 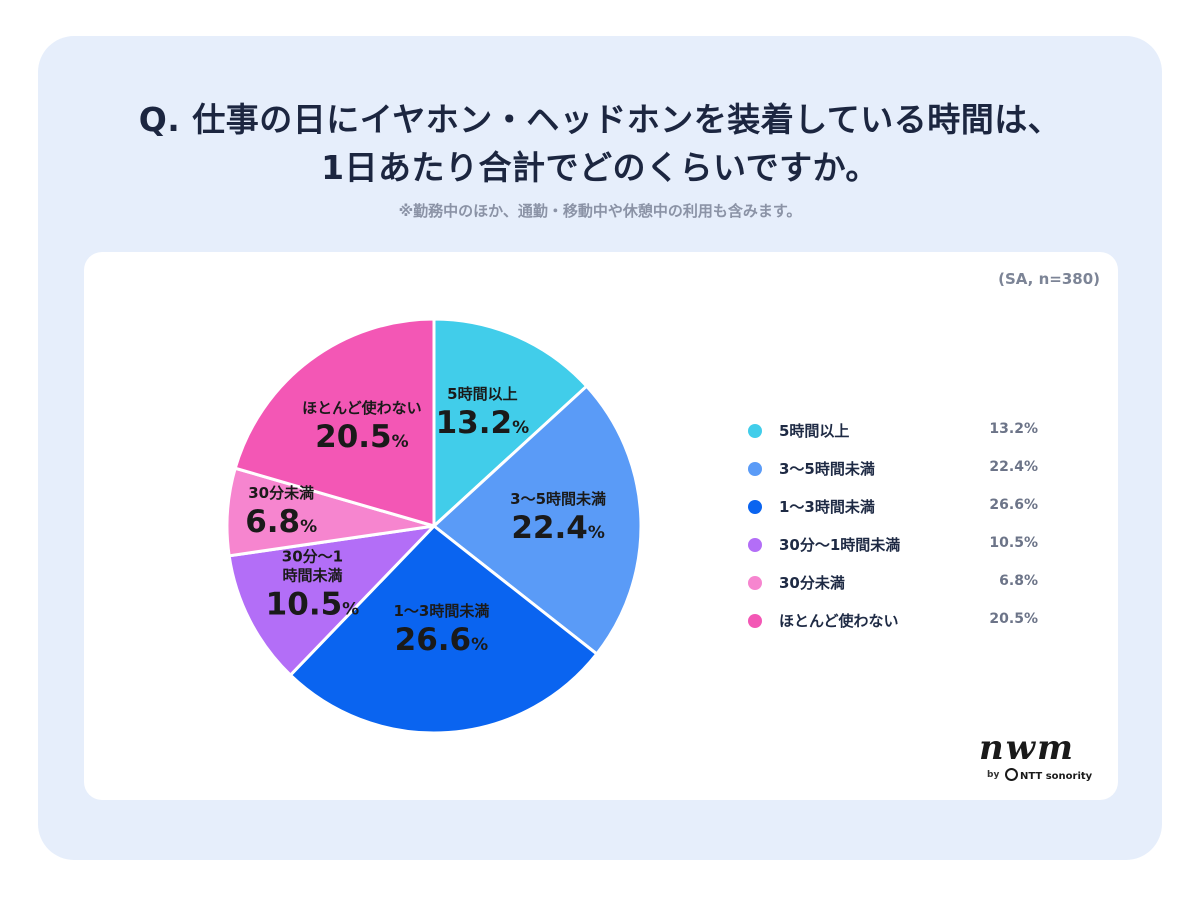 I want to click on slice-5h-plus, so click(x=510, y=423).